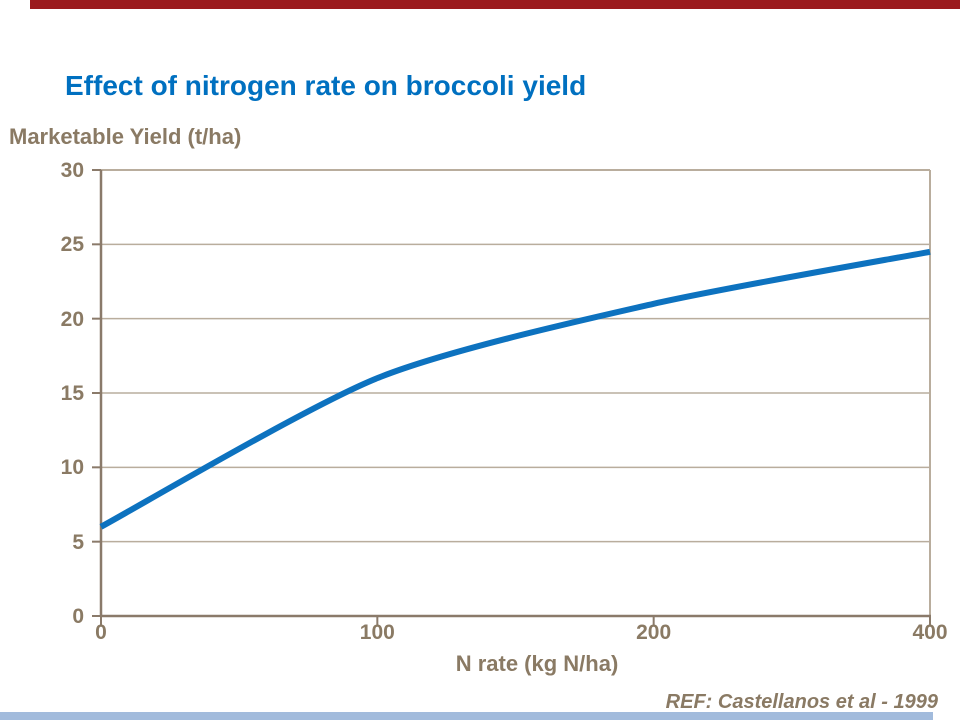 The width and height of the screenshot is (960, 720). Describe the element at coordinates (101, 632) in the screenshot. I see `x-tick-label: 0` at that location.